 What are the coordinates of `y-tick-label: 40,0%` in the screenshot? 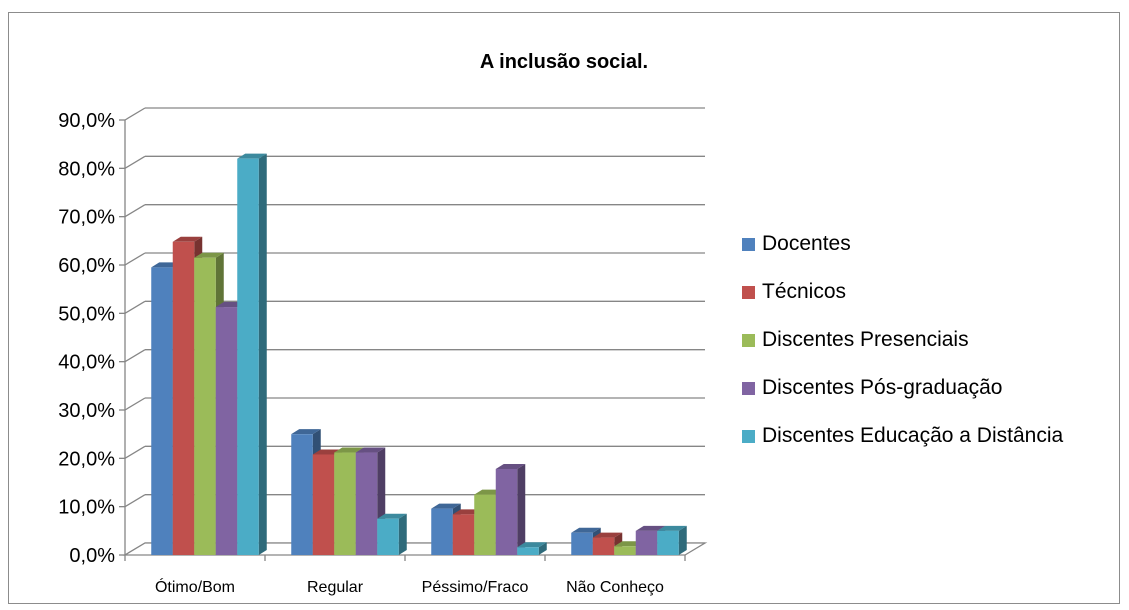 It's located at (86, 363).